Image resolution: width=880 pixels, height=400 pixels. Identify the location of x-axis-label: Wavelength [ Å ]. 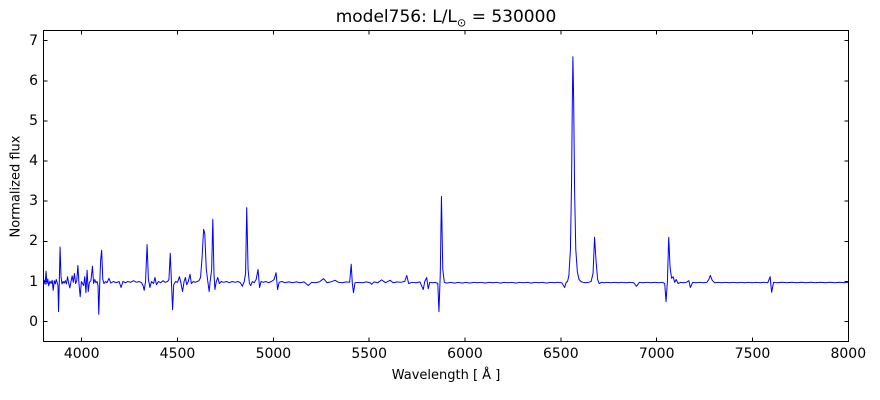
(446, 375).